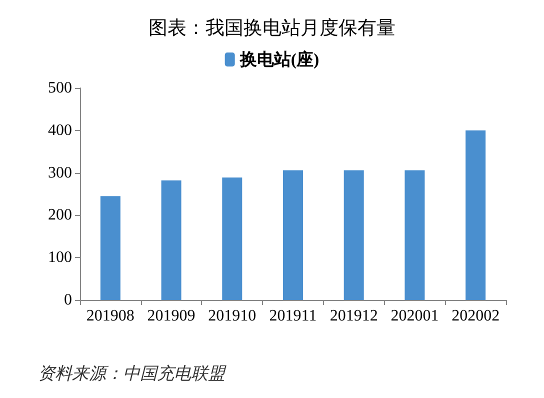 Image resolution: width=544 pixels, height=398 pixels. Describe the element at coordinates (354, 316) in the screenshot. I see `x-tick-label: 201912` at that location.